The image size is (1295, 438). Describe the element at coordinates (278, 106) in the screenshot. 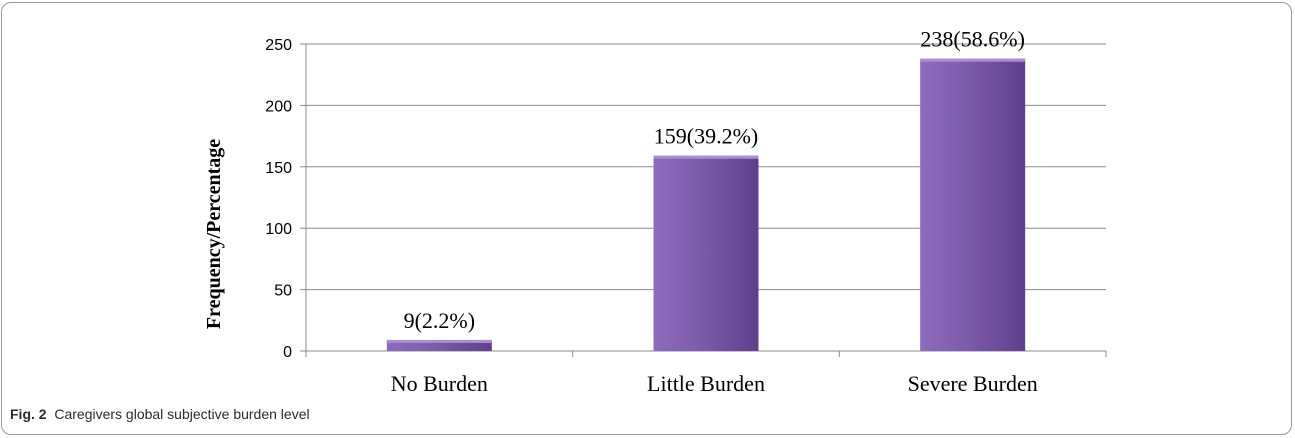

I see `y-tick-label: 200` at that location.